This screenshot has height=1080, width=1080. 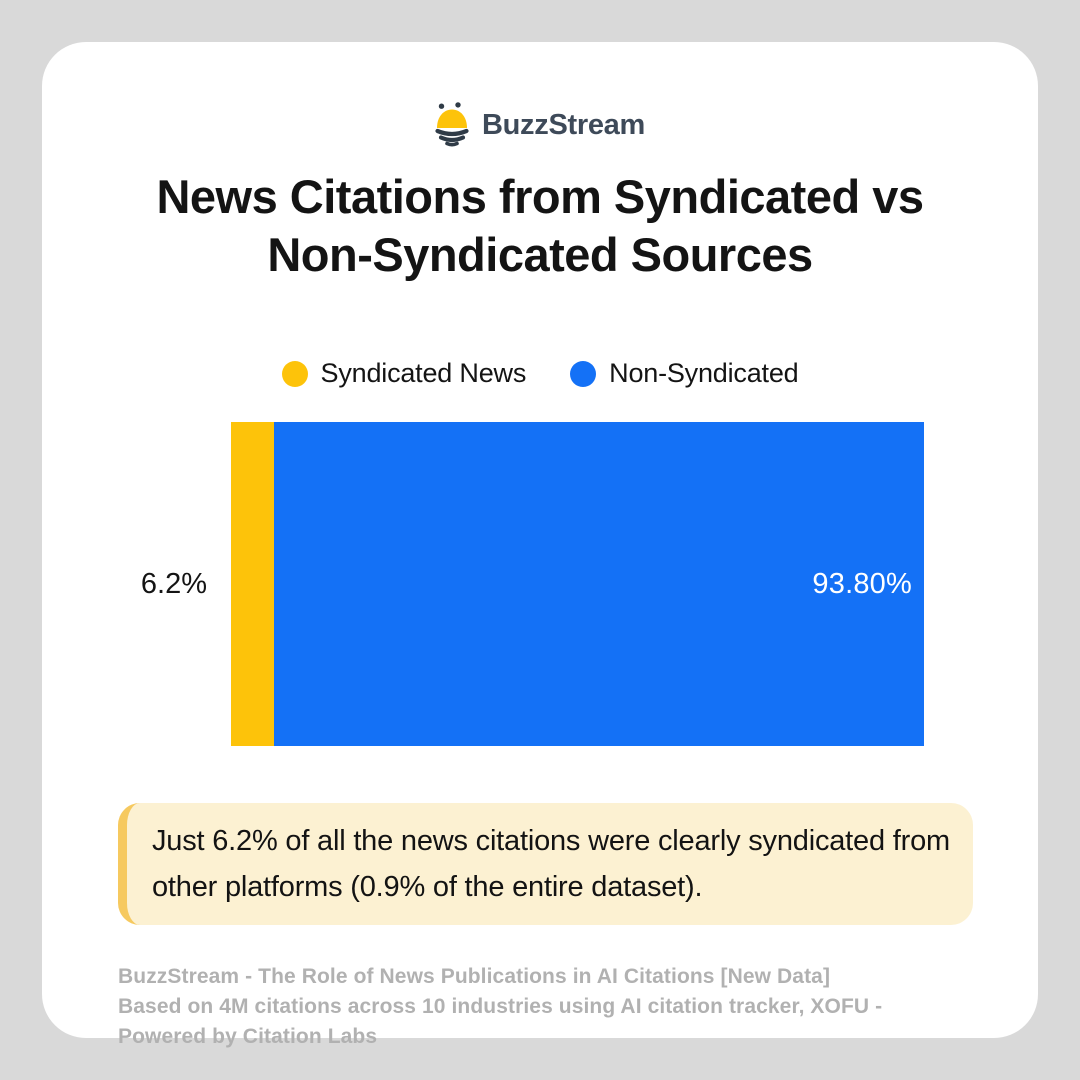 I want to click on legend-item-syndicated-news: Syndicated News, so click(x=404, y=373).